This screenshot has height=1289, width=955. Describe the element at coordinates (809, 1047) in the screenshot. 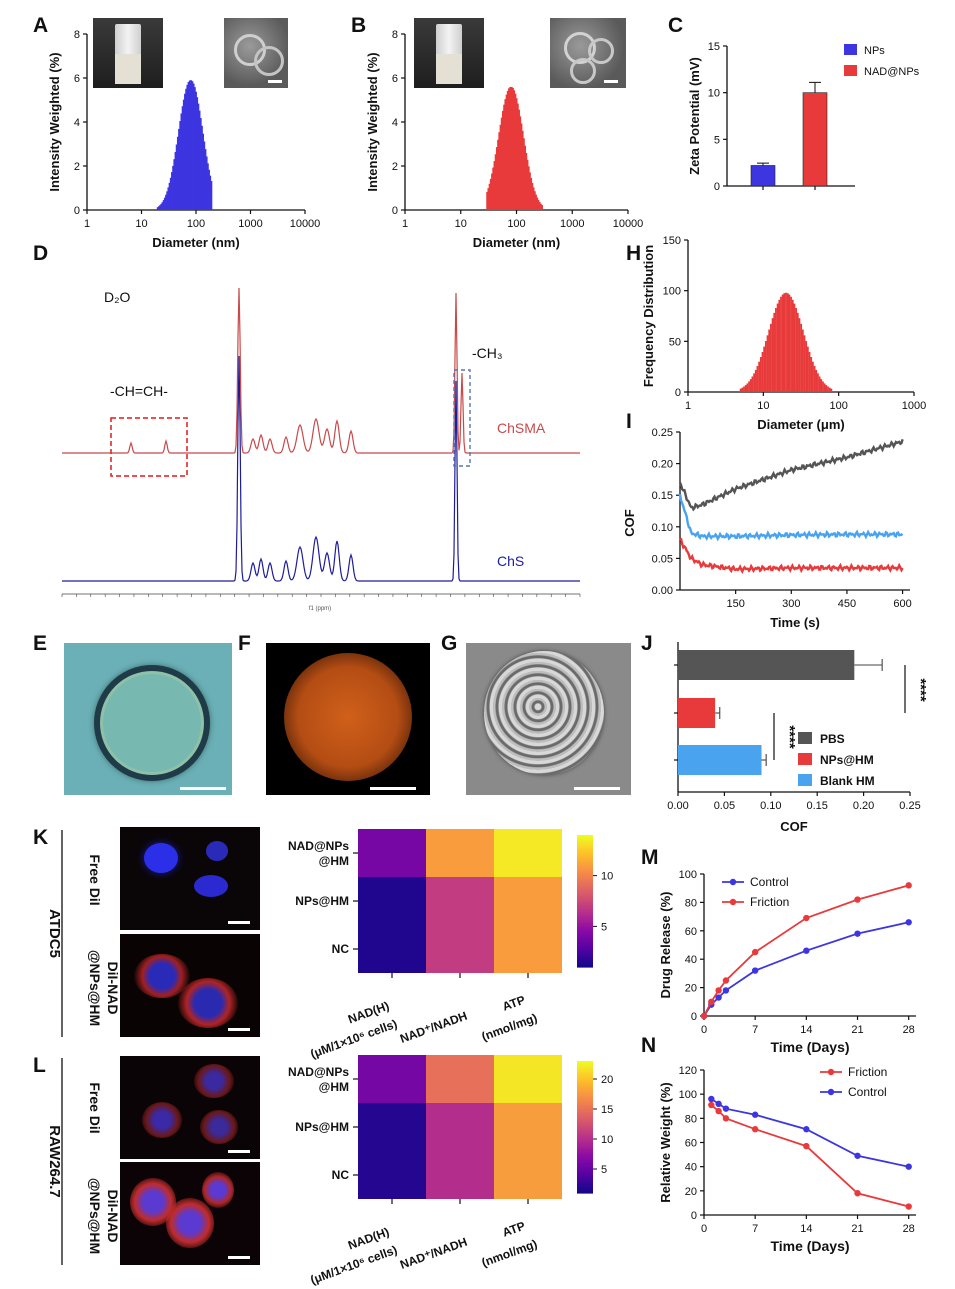

I see `x-axis-title: Time (Days)` at that location.